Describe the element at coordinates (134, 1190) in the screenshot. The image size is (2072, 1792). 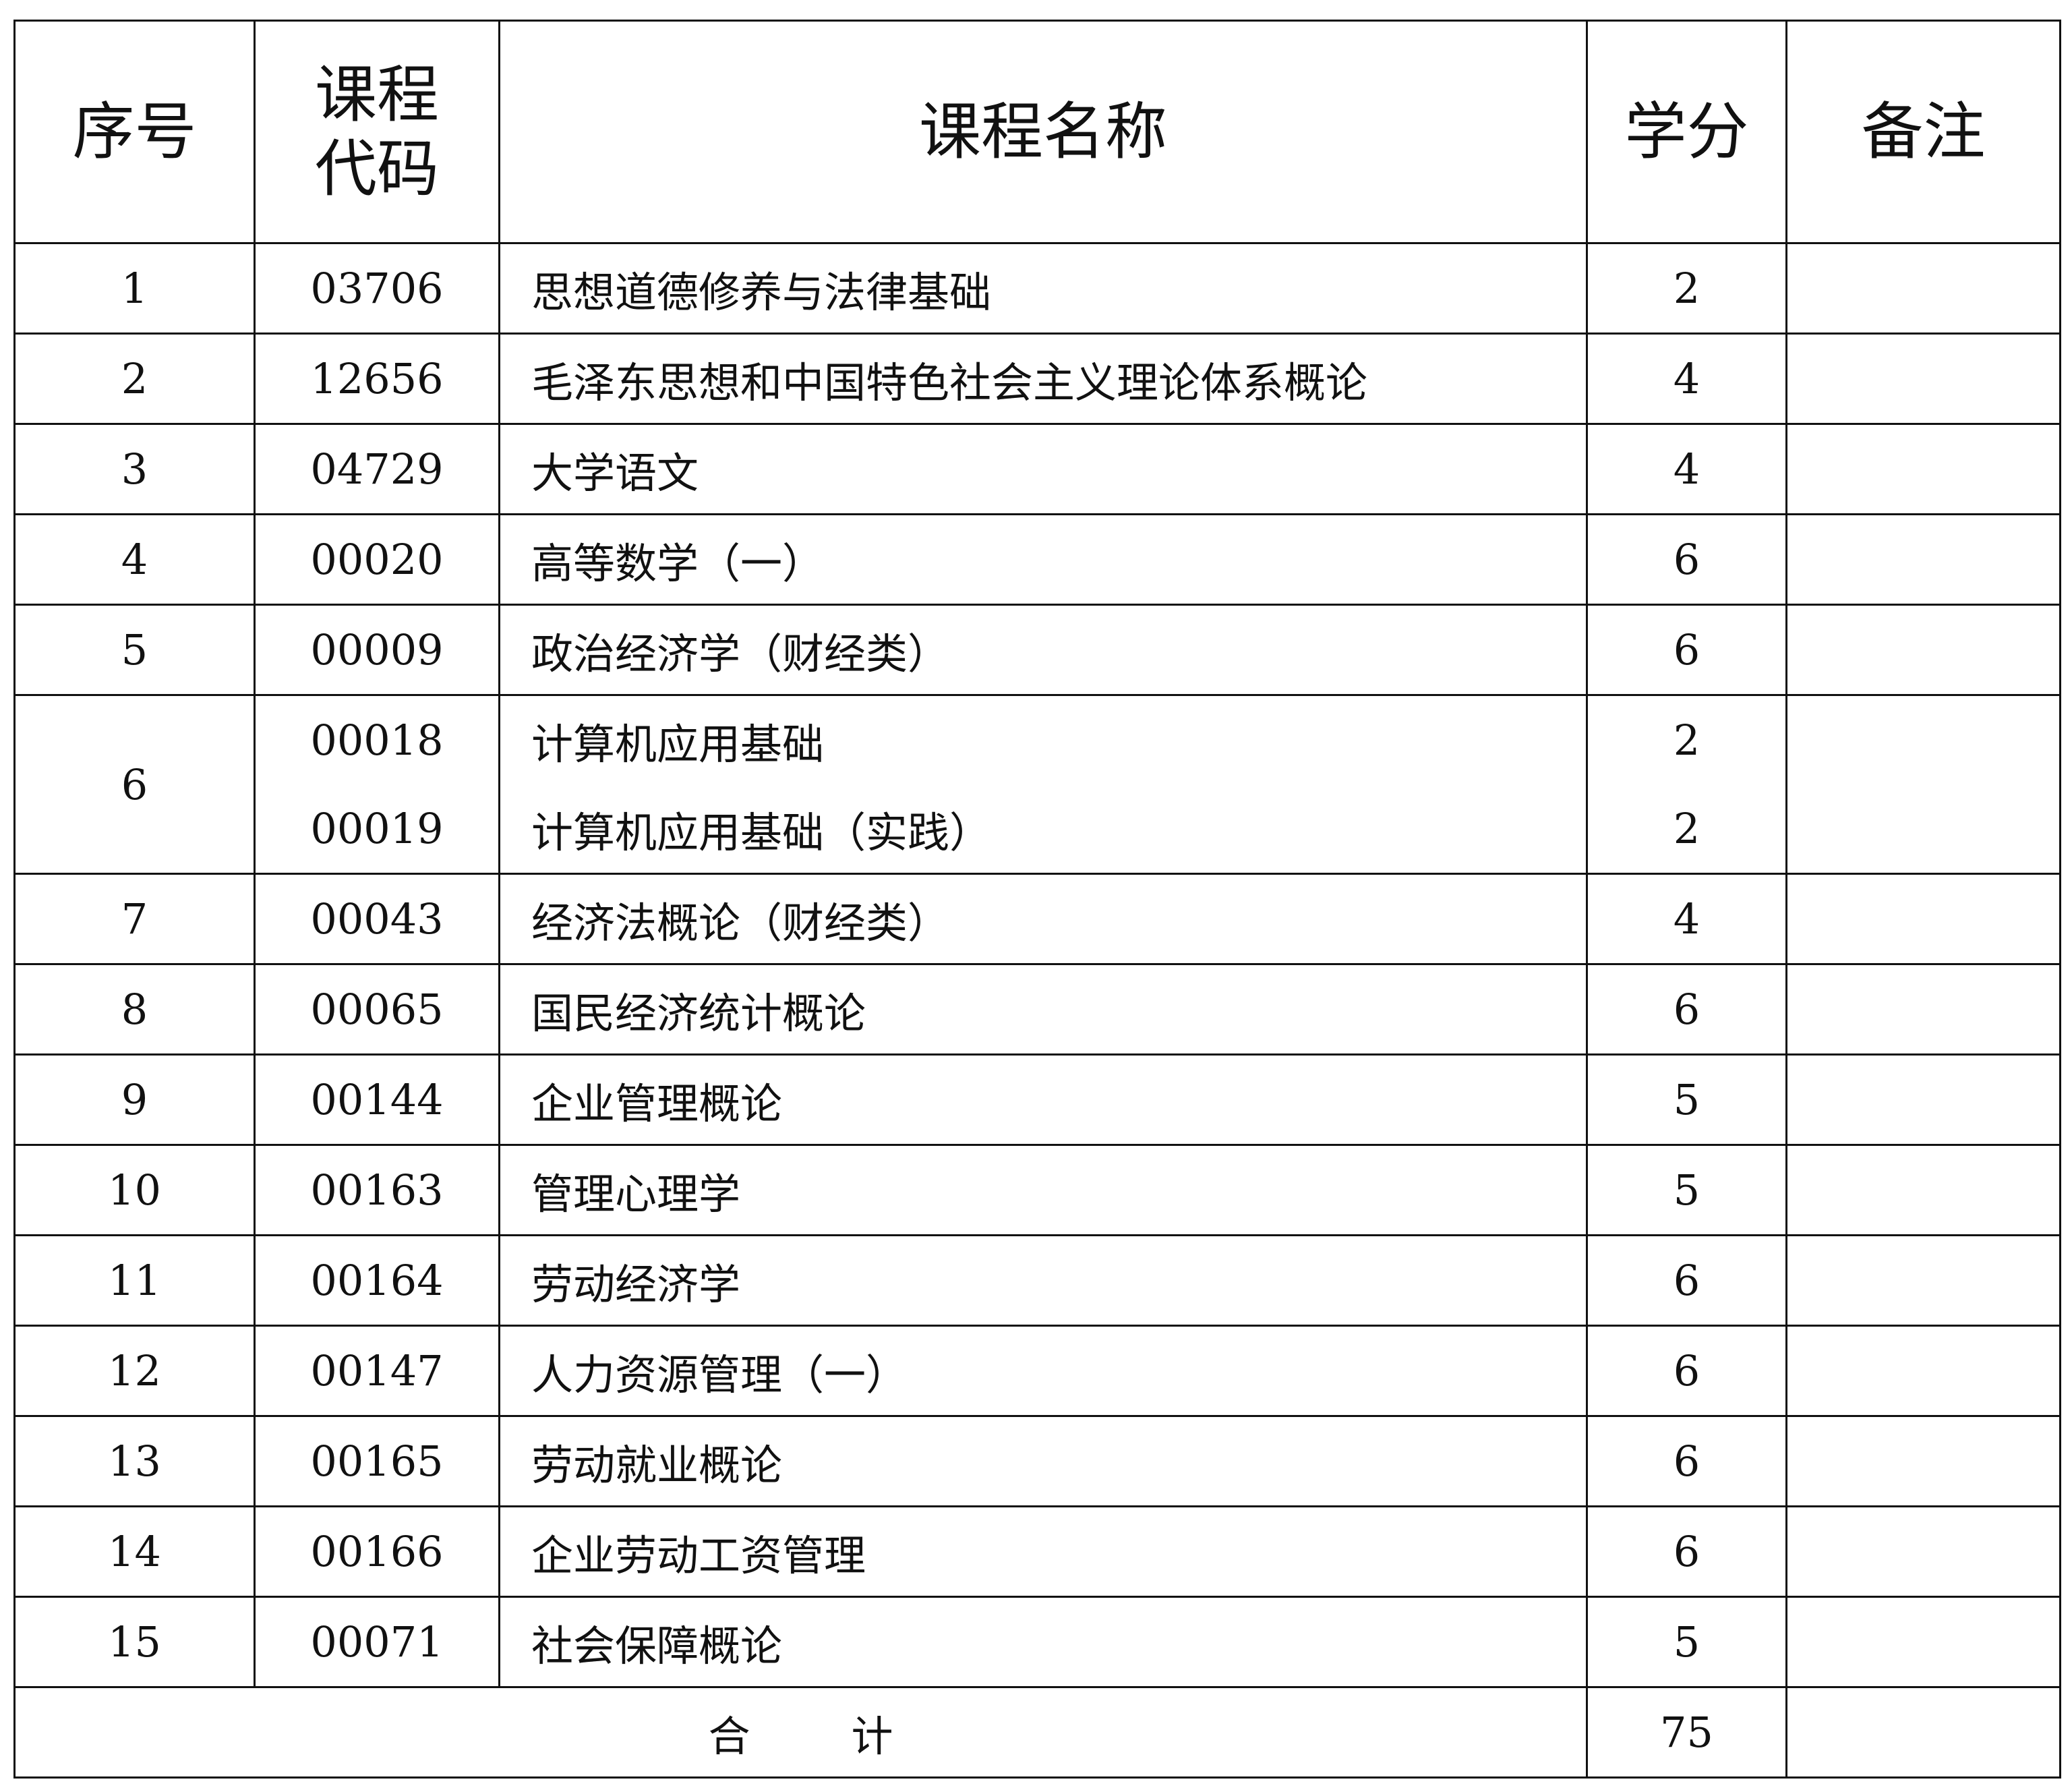
I see `cell-seq: 10` at that location.